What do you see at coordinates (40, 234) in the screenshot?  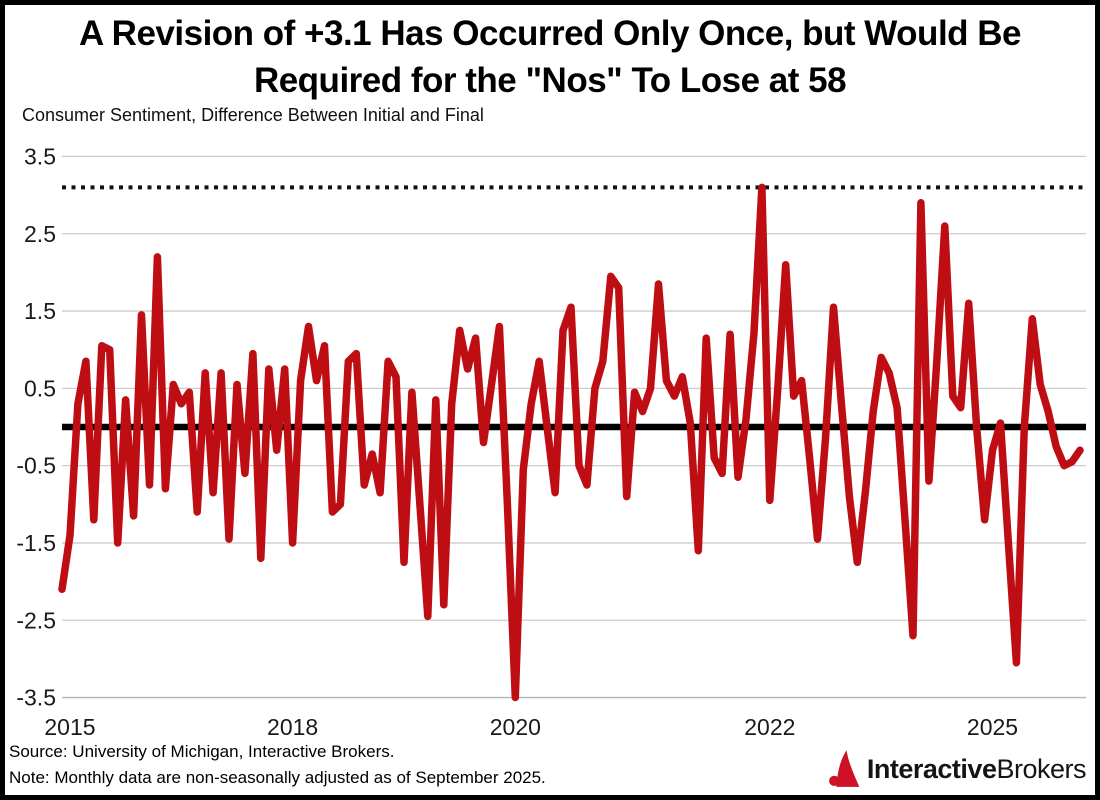 I see `y-tick-label: 2.5` at bounding box center [40, 234].